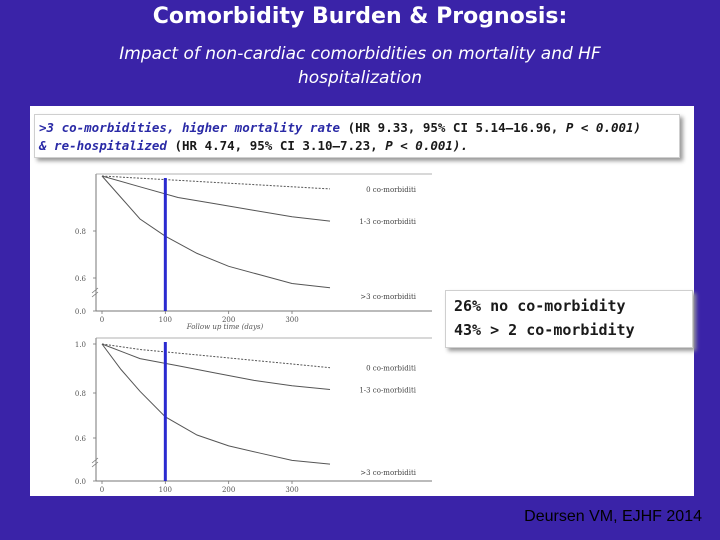  I want to click on hr-mortality-lead: >3 co-morbidities, higher mortality rate, so click(190, 127).